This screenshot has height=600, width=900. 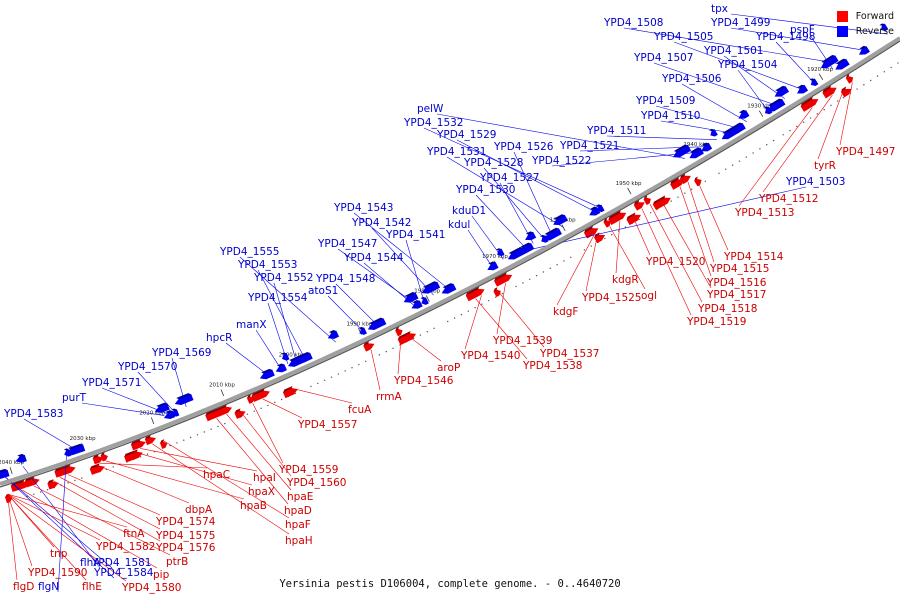 What do you see at coordinates (448, 368) in the screenshot?
I see `forward-gene-label: aroP` at bounding box center [448, 368].